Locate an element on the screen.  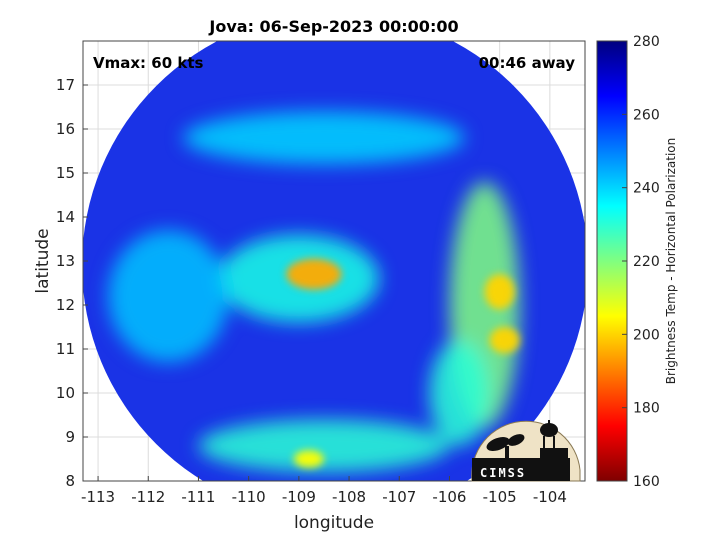
swath-feature-western-band is located at coordinates (168, 296).